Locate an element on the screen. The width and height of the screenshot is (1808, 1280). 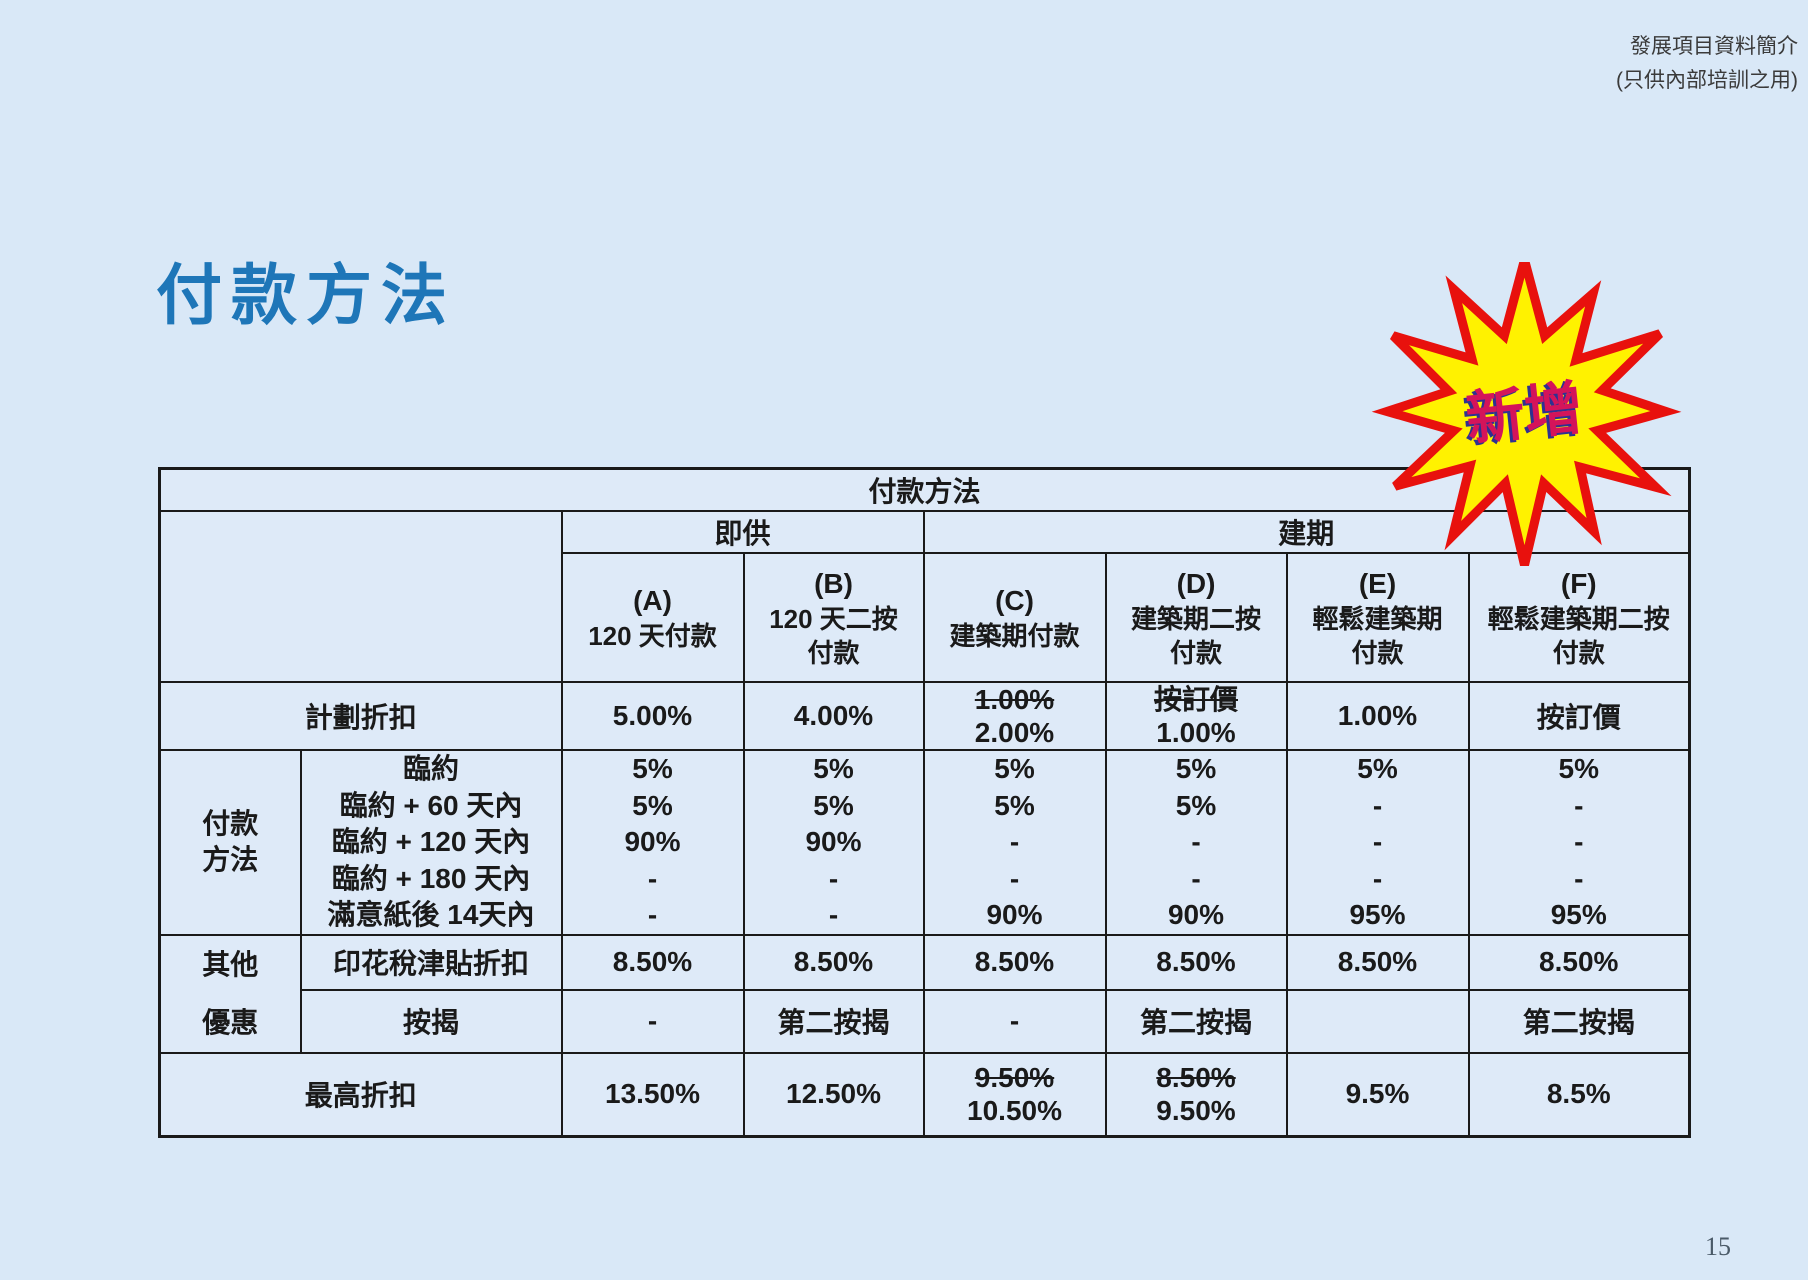
col-name-a: 120 天付款 is located at coordinates (652, 635).